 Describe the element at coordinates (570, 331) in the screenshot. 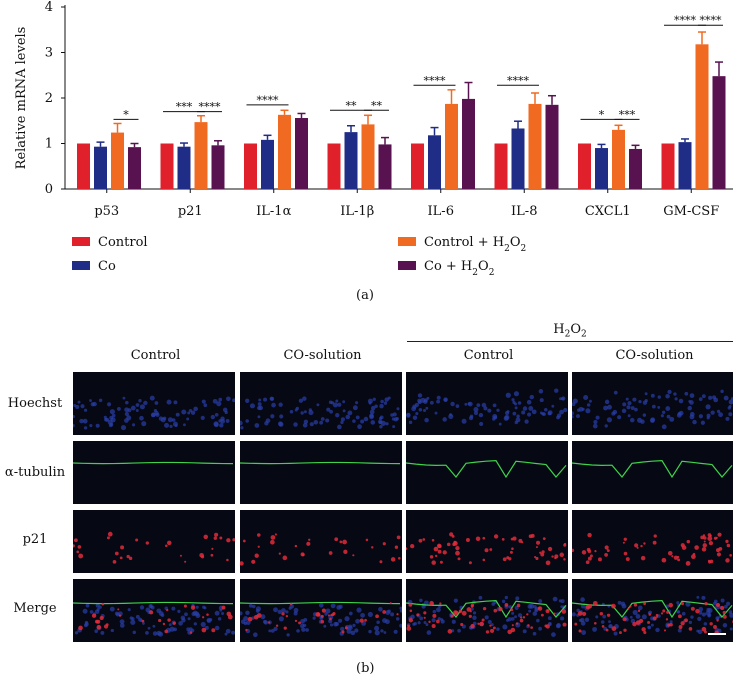

I see `treatment-header: H2O2` at that location.